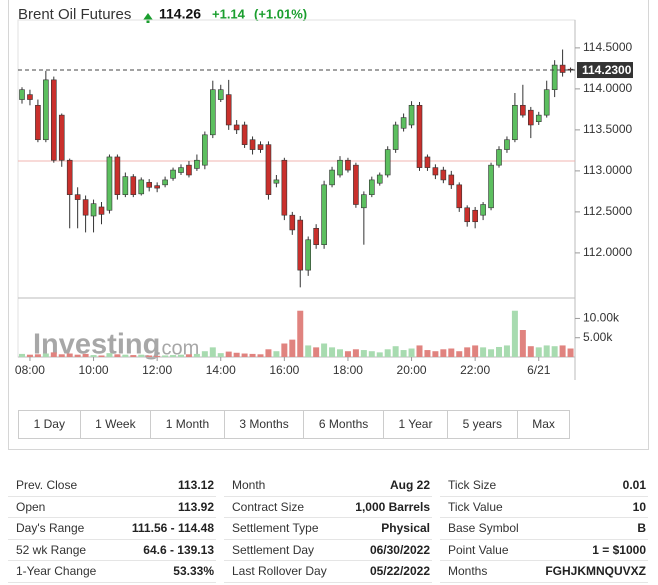  Describe the element at coordinates (639, 506) in the screenshot. I see `field-value: 10` at that location.